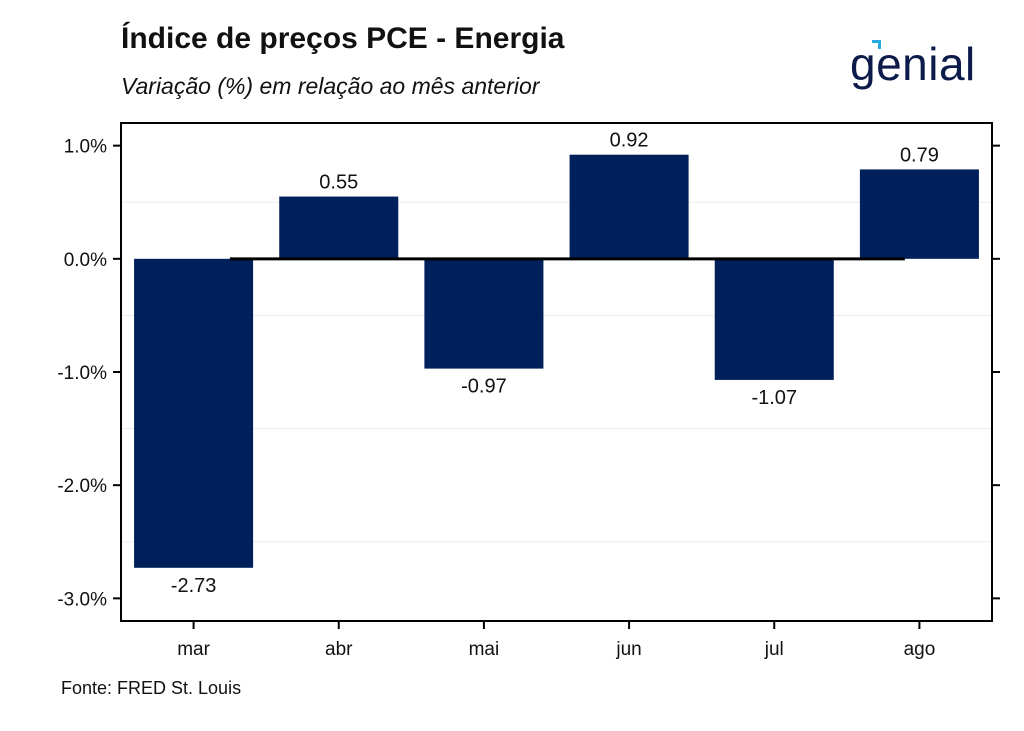  I want to click on data-label: 0.55, so click(338, 183).